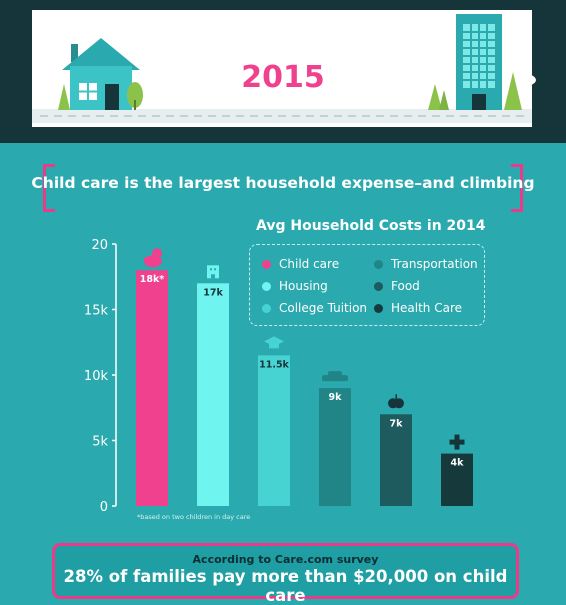  I want to click on legend-item: Food, so click(397, 286).